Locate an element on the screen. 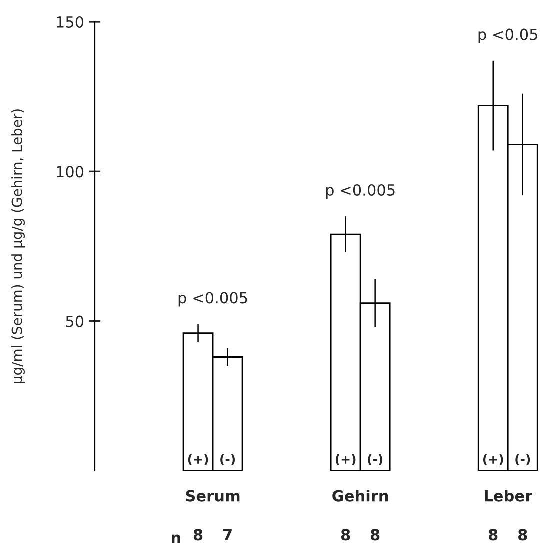 The height and width of the screenshot is (543, 547). series-label: (+) is located at coordinates (198, 460).